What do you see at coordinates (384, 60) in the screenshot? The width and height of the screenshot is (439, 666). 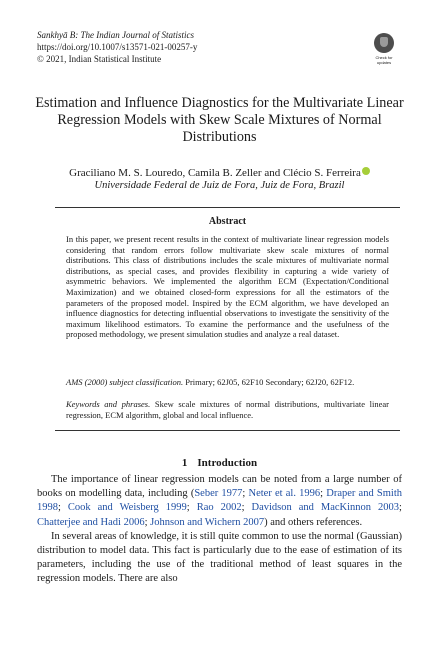 I see `badge-label: Check for updates` at bounding box center [384, 60].